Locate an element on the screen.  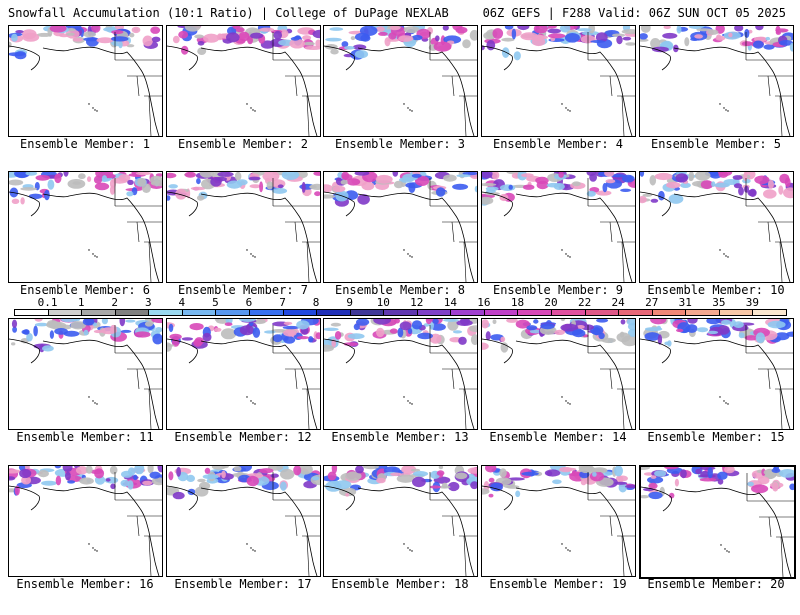
legend-tick-label: 12 is located at coordinates (417, 302).